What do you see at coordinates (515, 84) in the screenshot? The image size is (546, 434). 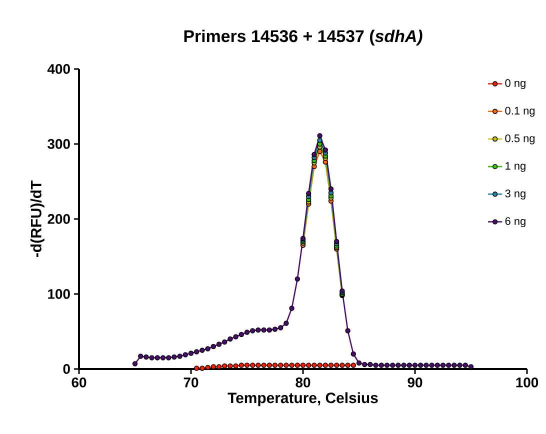 I see `legend-label: 0 ng` at bounding box center [515, 84].